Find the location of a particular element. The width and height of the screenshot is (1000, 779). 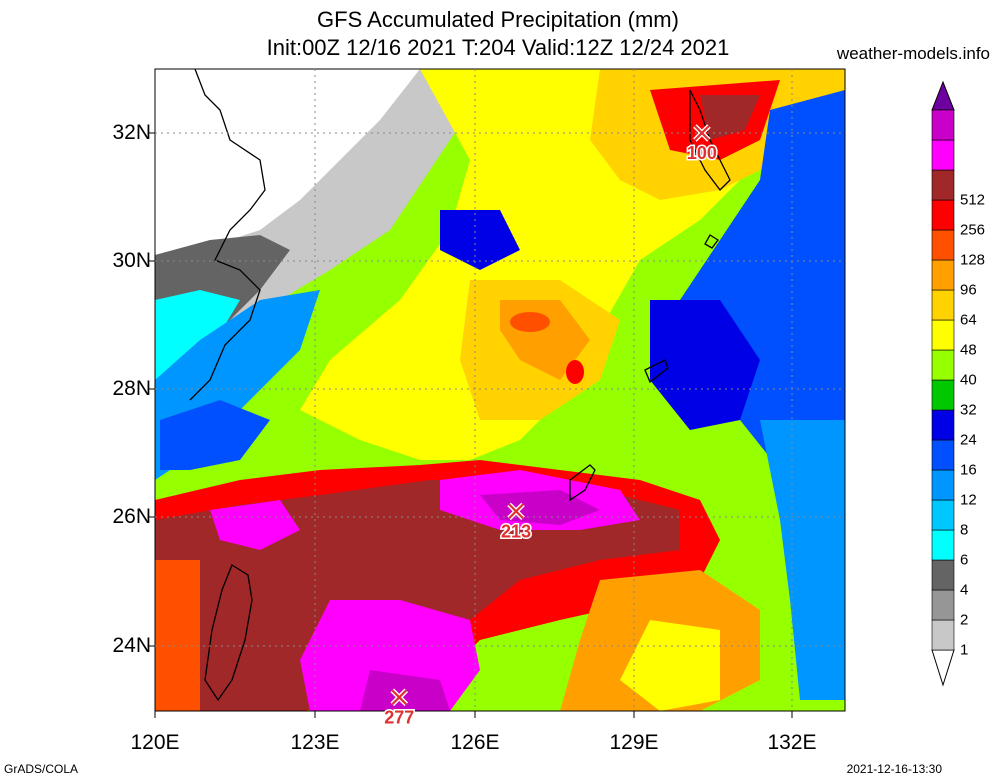

colorbar-label: 32 is located at coordinates (968, 410).